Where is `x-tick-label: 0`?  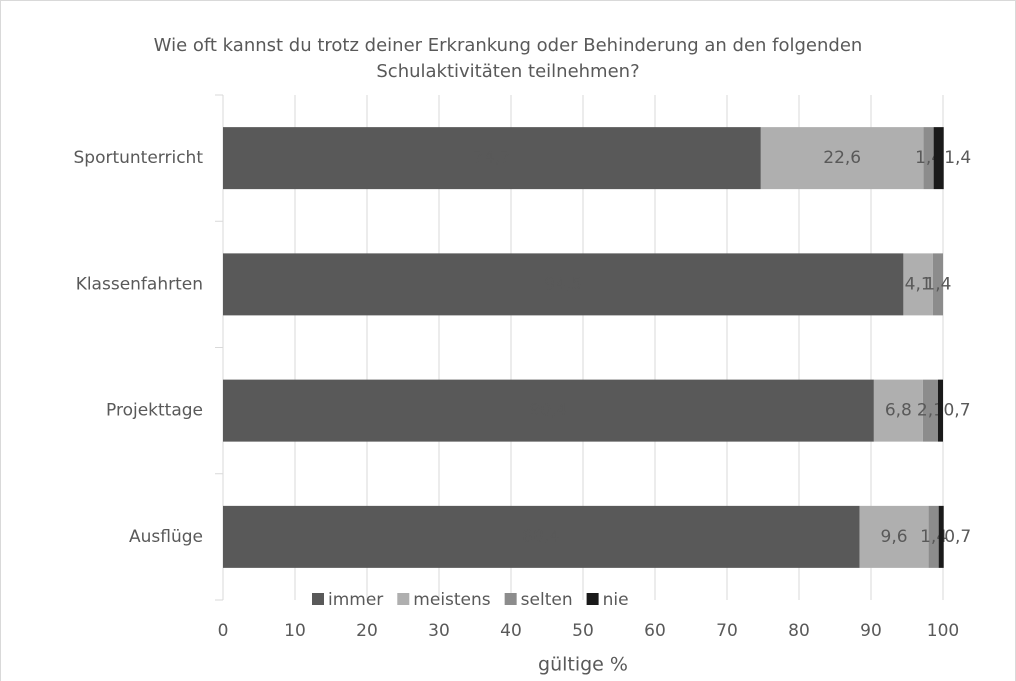
x-tick-label: 0 is located at coordinates (223, 631).